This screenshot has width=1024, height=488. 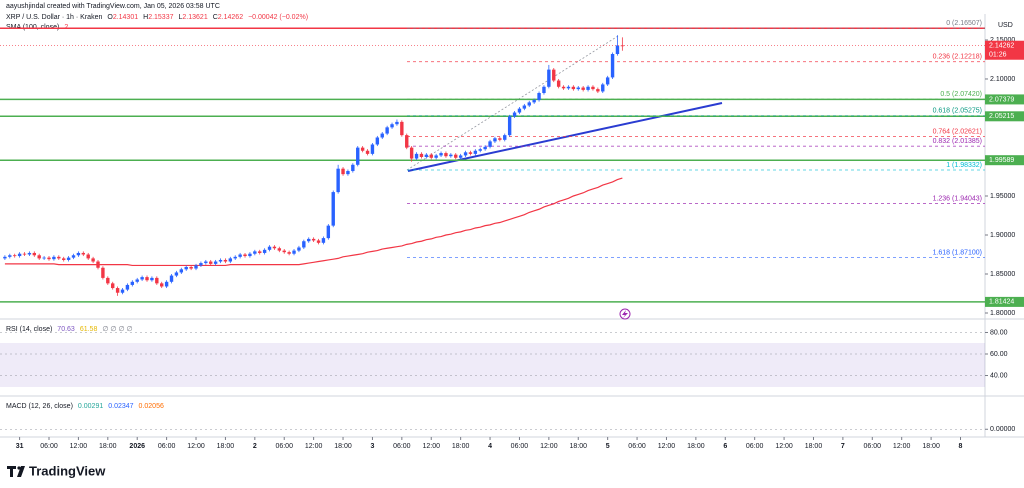 What do you see at coordinates (725, 446) in the screenshot?
I see `x-tick-label: 6` at bounding box center [725, 446].